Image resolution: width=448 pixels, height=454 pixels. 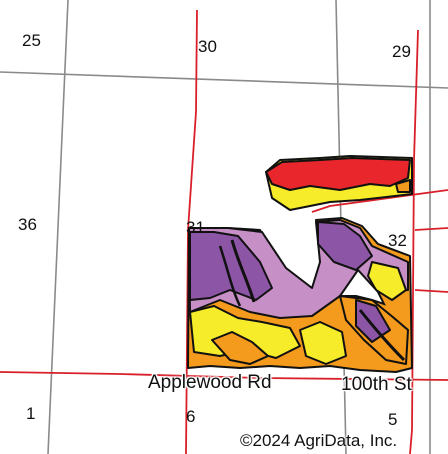 What do you see at coordinates (191, 416) in the screenshot?
I see `section-label-6: 6` at bounding box center [191, 416].